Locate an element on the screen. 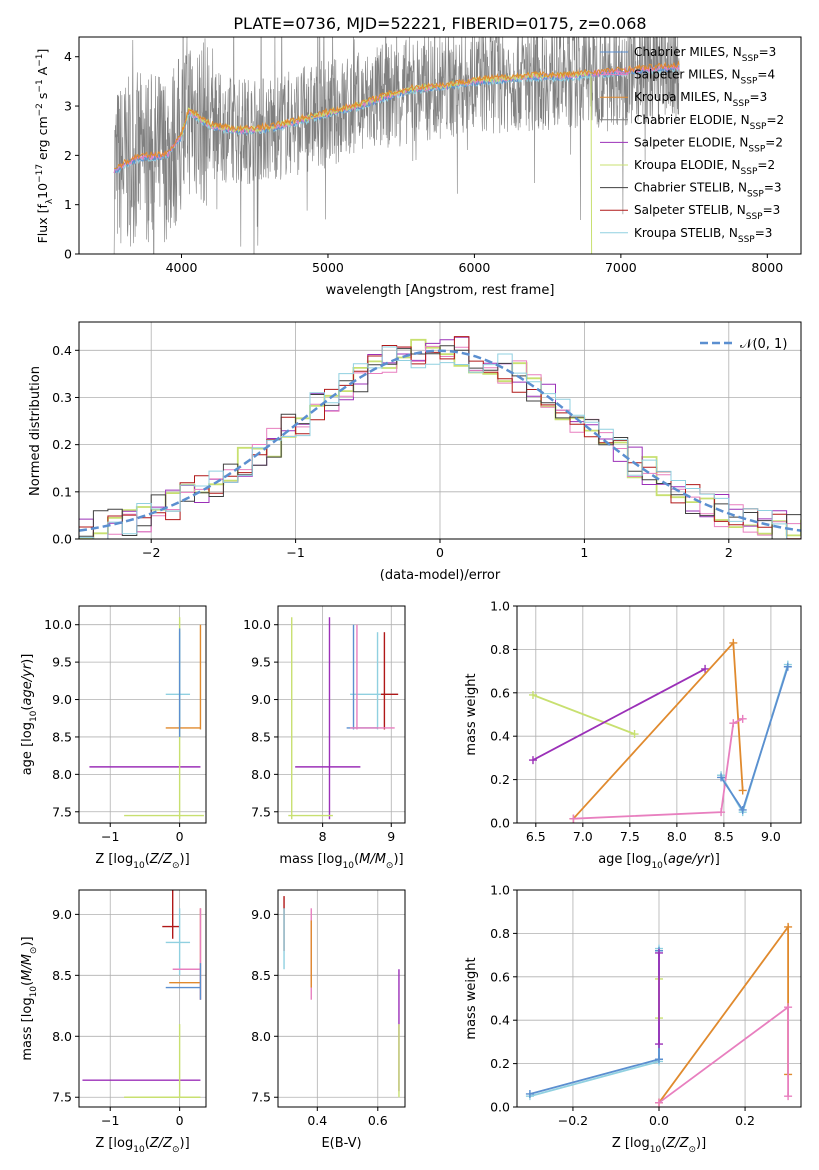 This screenshot has height=1170, width=819. hist-xtick-label-0: −2 is located at coordinates (151, 552).